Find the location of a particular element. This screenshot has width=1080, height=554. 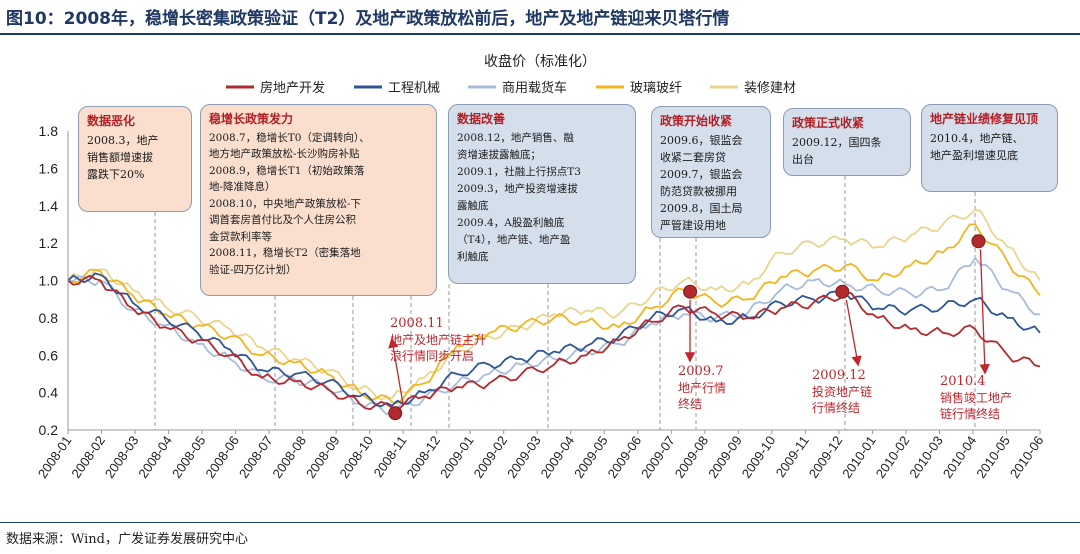

x-tick-label: 2009-03 is located at coordinates (524, 457).